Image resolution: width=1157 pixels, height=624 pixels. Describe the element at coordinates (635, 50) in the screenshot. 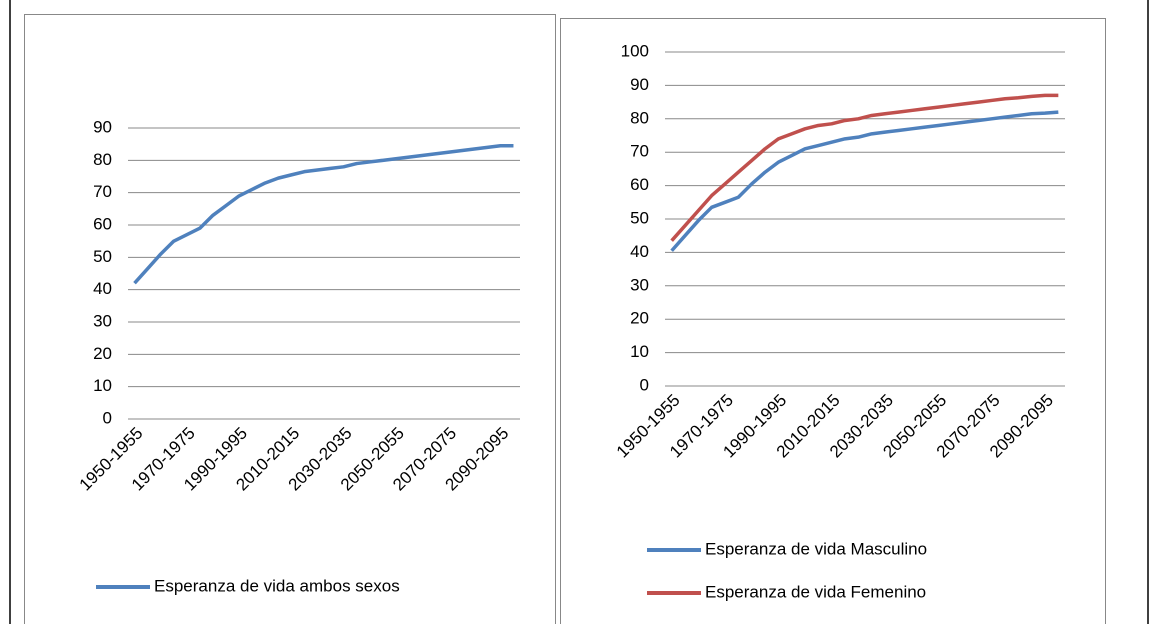

I see `y-tick-label: 100` at that location.